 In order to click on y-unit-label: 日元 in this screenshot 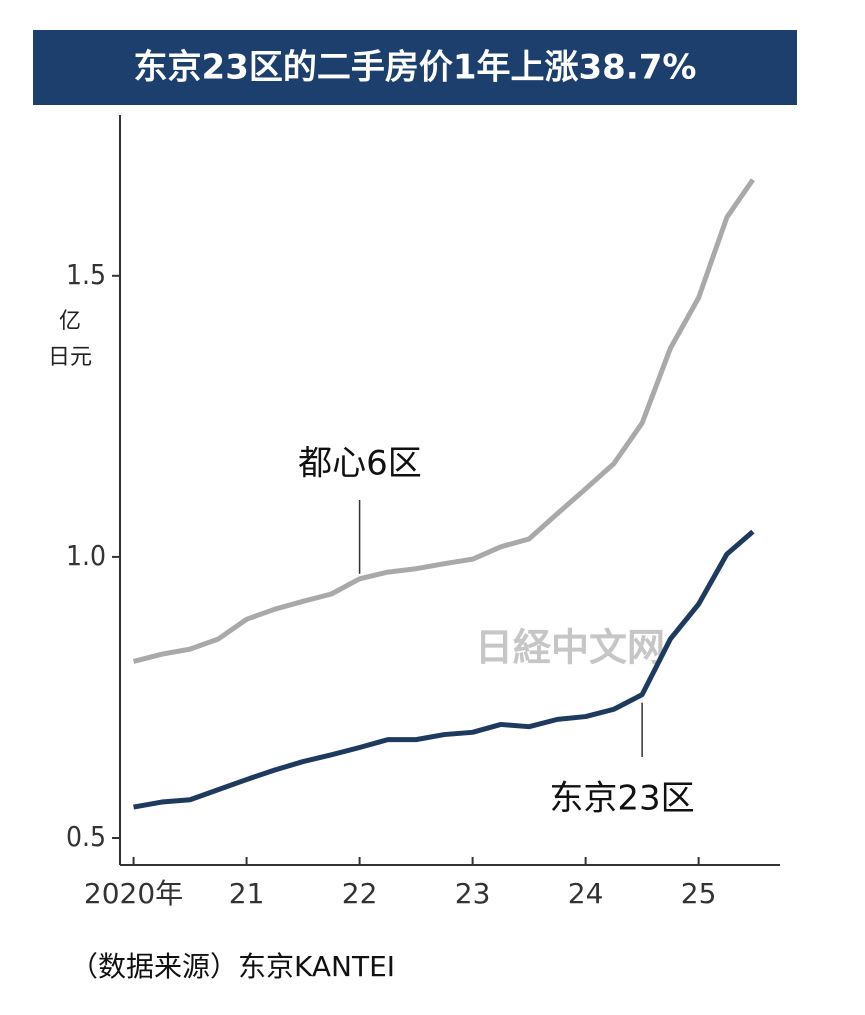, I will do `click(70, 357)`.